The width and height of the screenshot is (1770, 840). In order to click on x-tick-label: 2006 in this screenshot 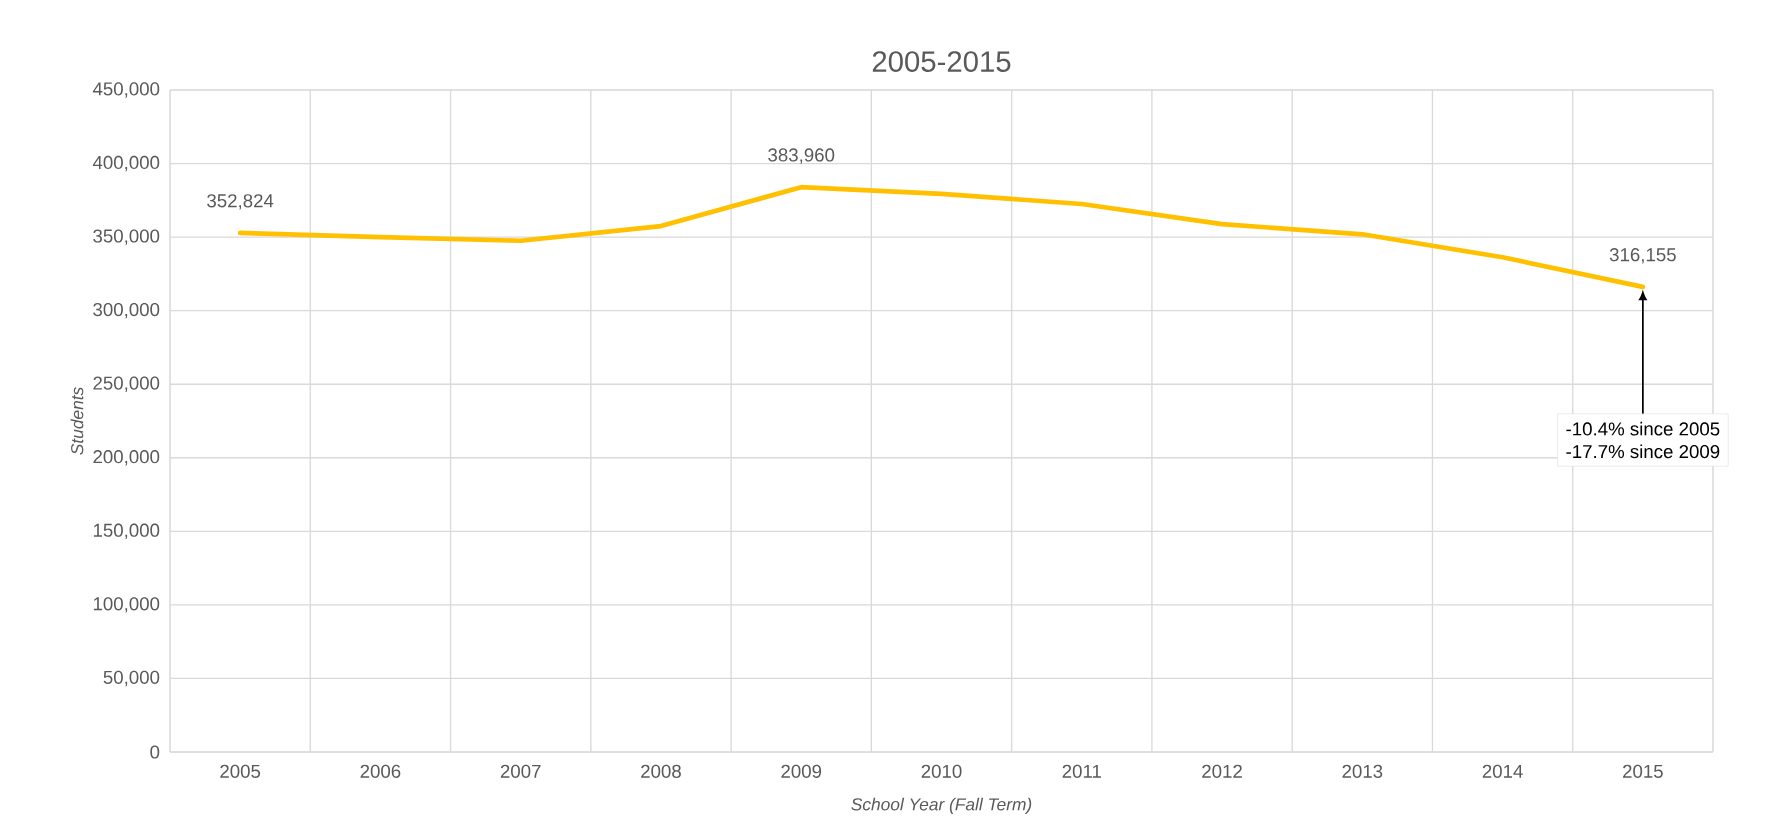, I will do `click(380, 771)`.